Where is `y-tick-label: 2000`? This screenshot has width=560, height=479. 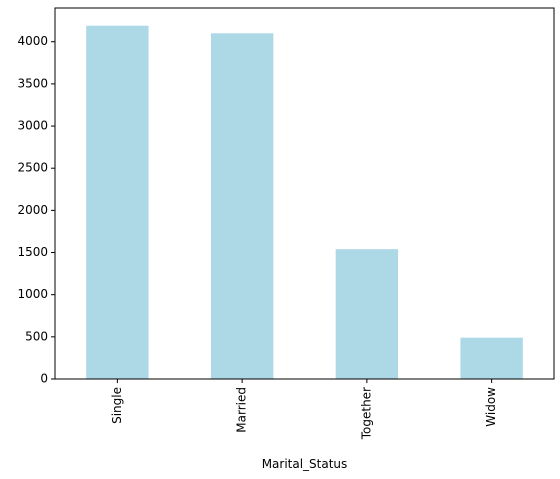 y-tick-label: 2000 is located at coordinates (32, 210).